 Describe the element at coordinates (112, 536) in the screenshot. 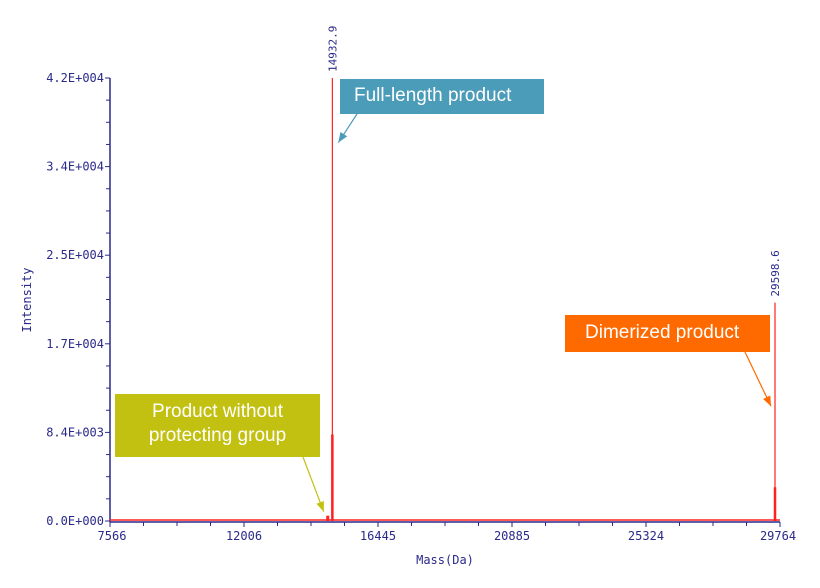

I see `x-tick-label: 7566` at that location.